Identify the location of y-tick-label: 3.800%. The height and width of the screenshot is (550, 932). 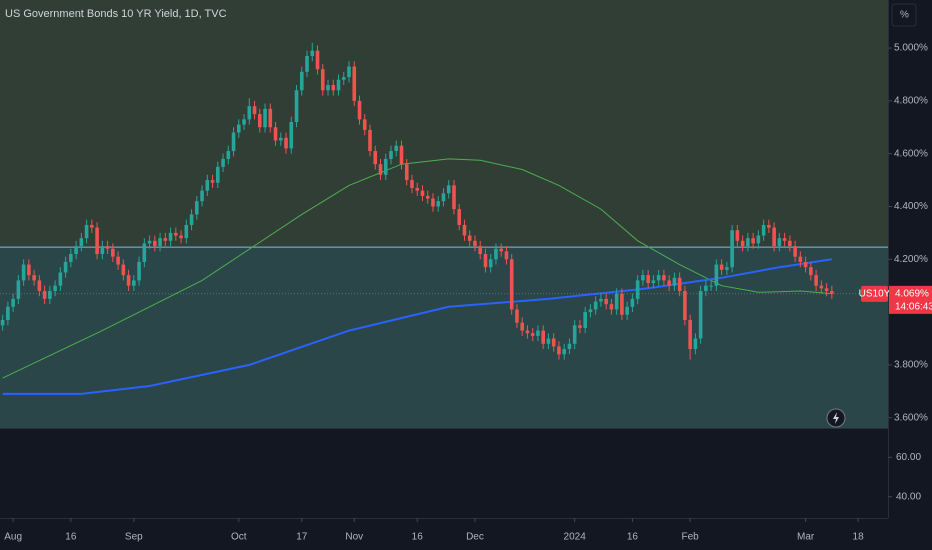
(911, 365).